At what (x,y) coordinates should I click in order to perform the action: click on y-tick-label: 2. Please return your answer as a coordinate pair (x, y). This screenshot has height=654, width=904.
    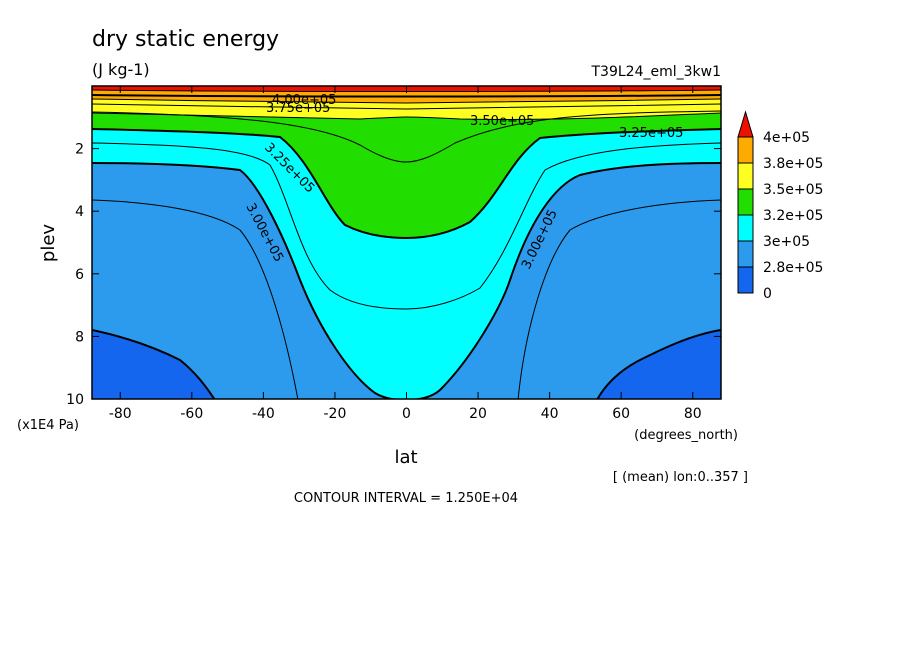
    Looking at the image, I should click on (79, 150).